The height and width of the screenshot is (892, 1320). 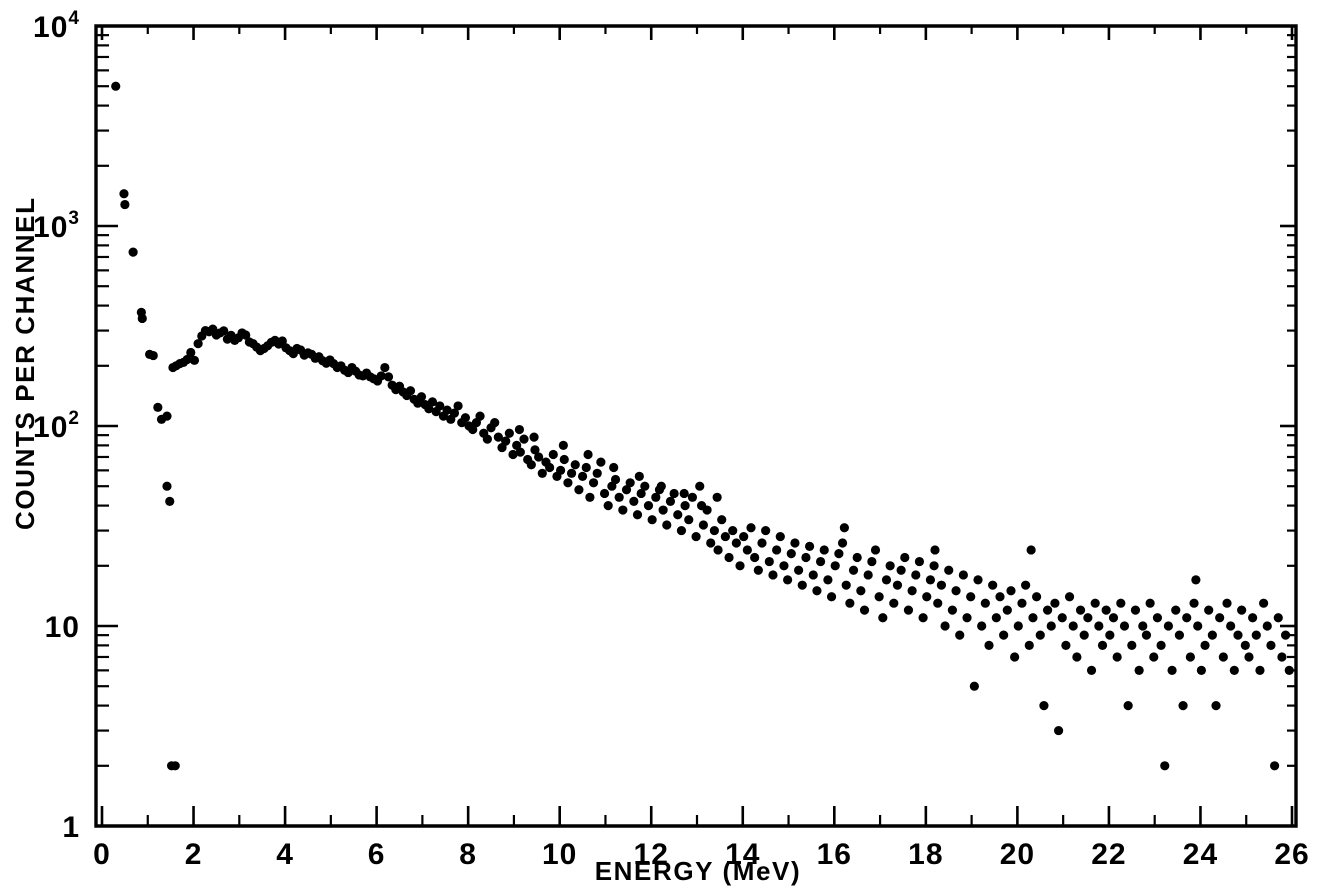 I want to click on x-tick-label: 10, so click(x=559, y=854).